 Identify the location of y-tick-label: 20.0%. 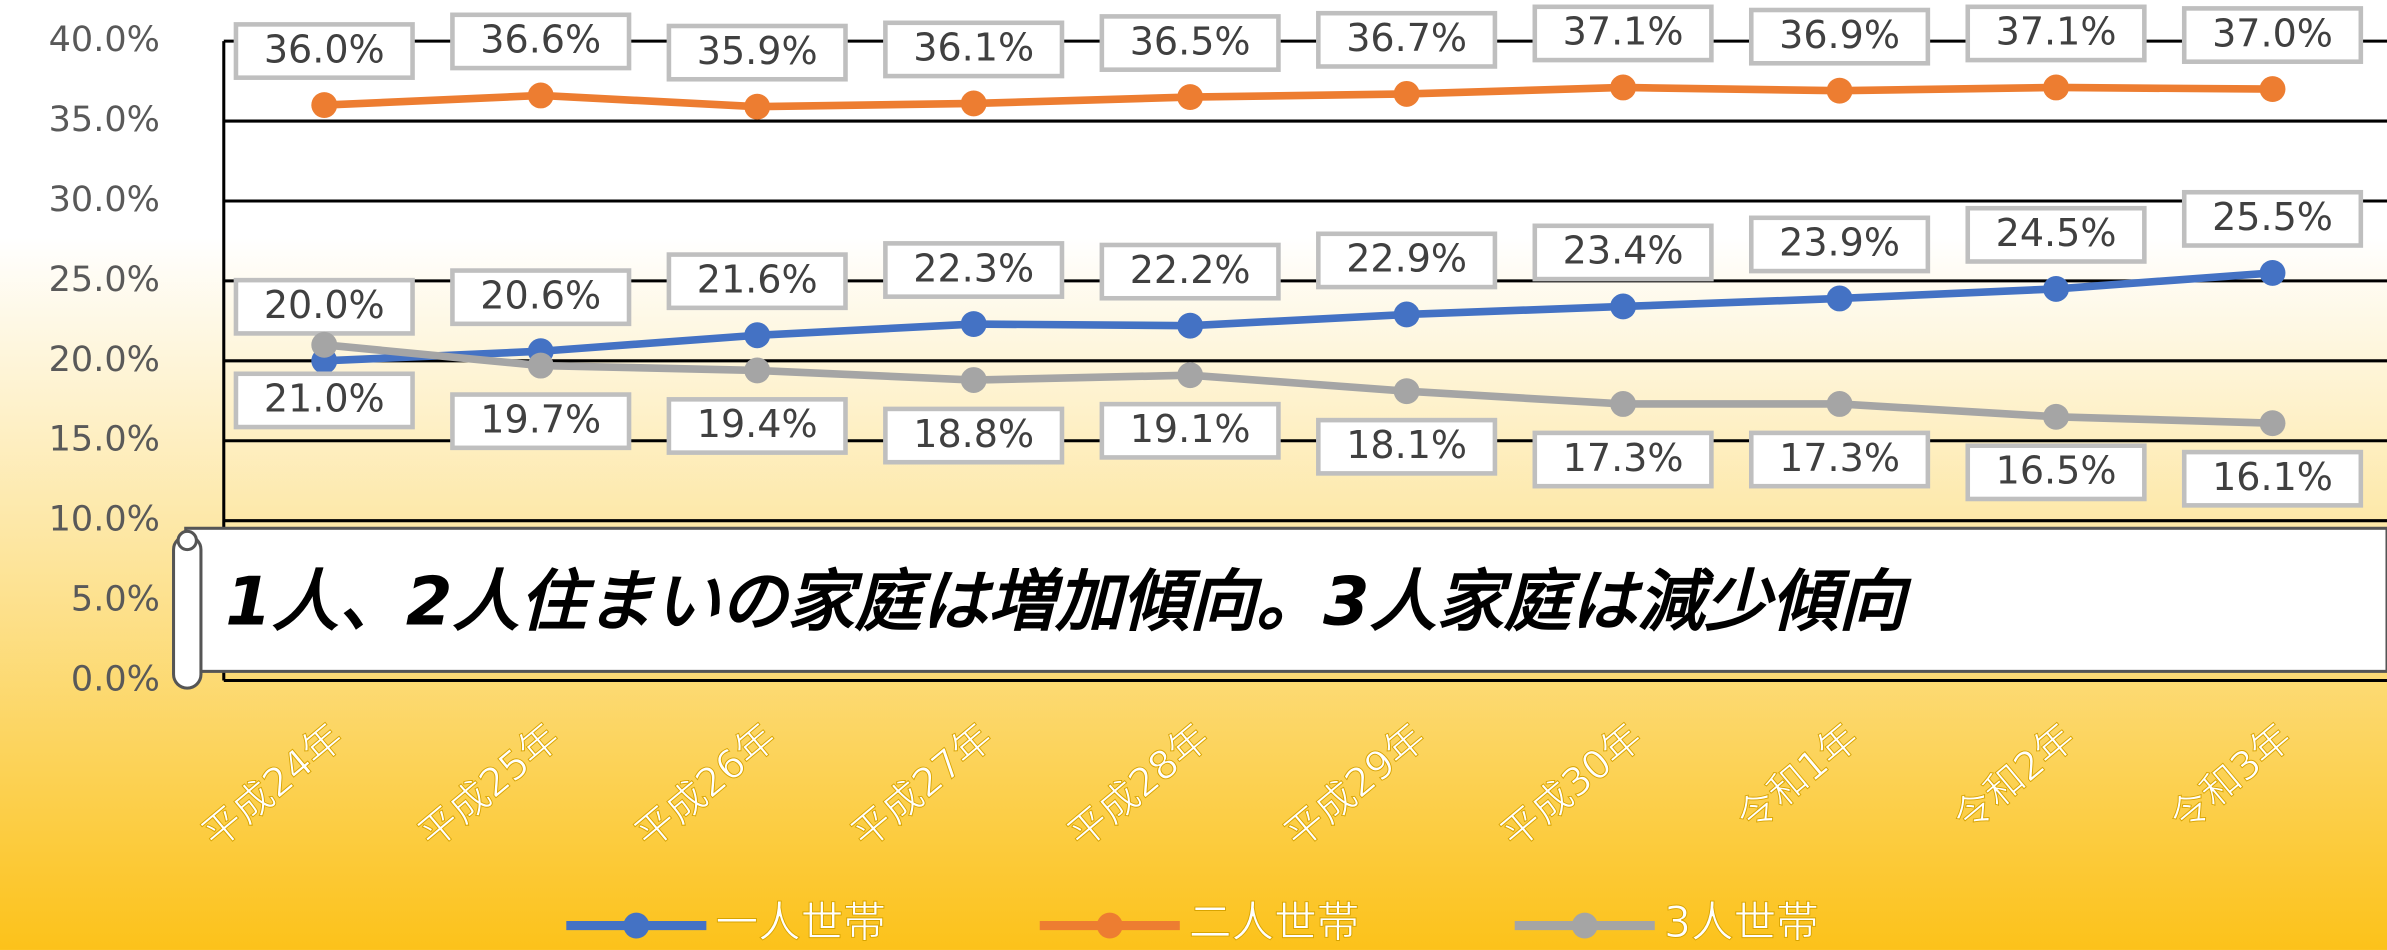
(104, 360).